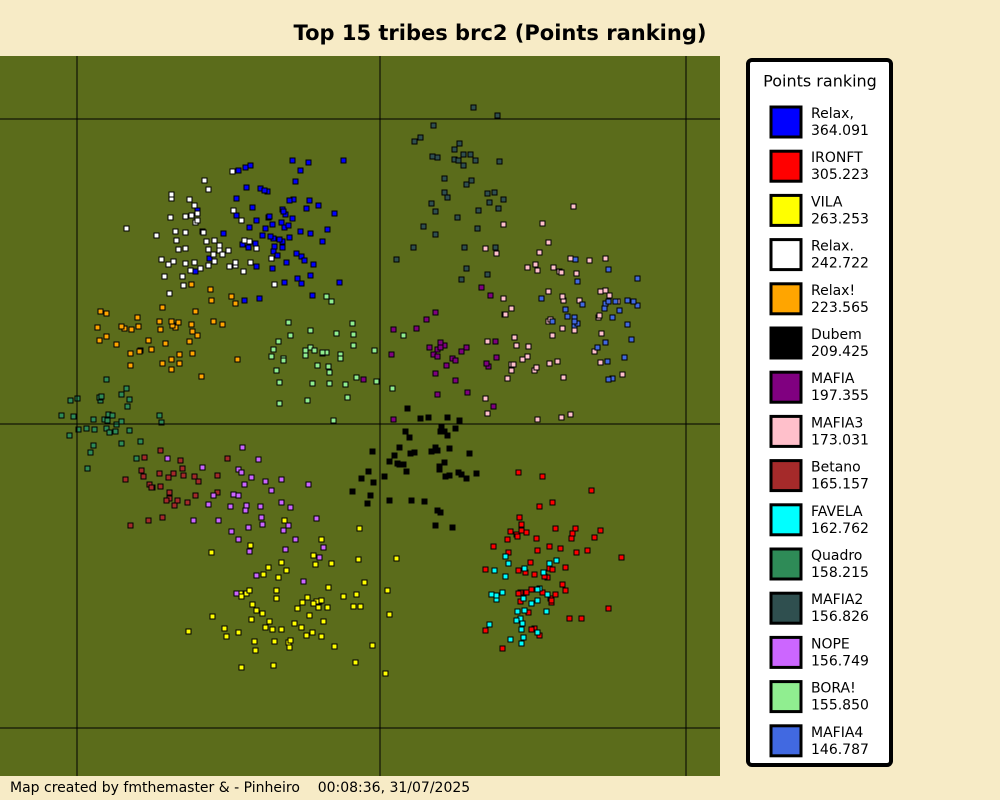 This screenshot has height=800, width=1000. What do you see at coordinates (836, 468) in the screenshot?
I see `legend-name: Betano` at bounding box center [836, 468].